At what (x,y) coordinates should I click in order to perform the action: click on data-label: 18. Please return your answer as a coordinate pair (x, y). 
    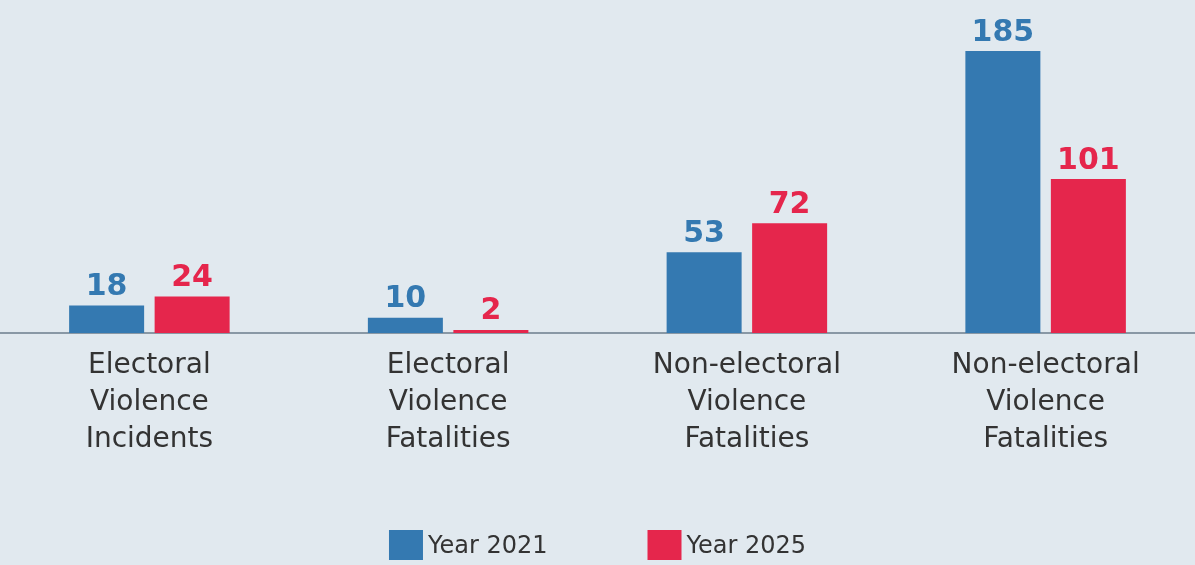
    Looking at the image, I should click on (106, 285).